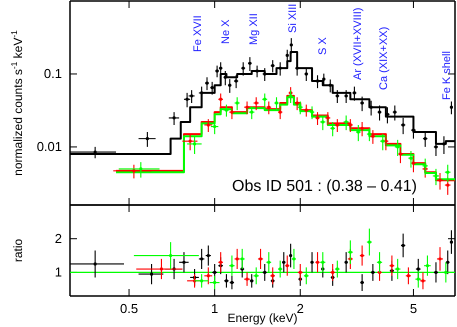 The width and height of the screenshot is (457, 327). What do you see at coordinates (358, 44) in the screenshot?
I see `annotation: Ar (XVII+XVIII)` at bounding box center [358, 44].